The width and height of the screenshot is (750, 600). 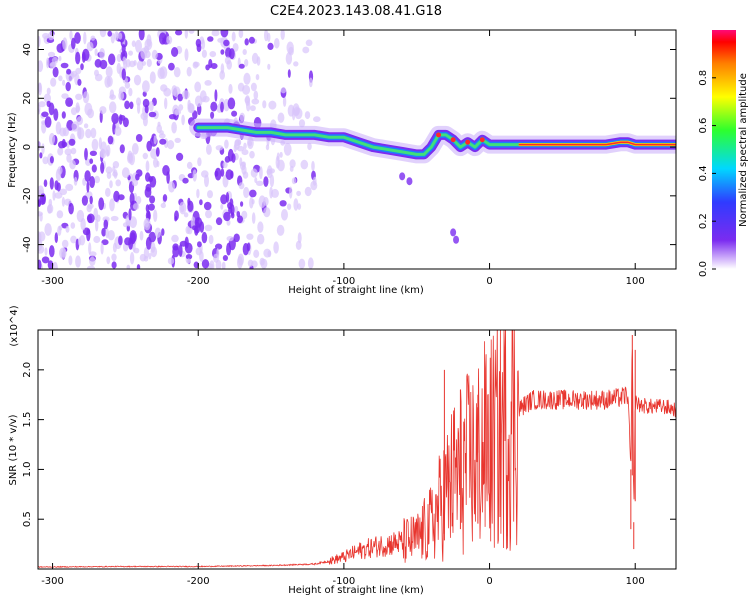 I want to click on ridge-peak, so click(x=597, y=143).